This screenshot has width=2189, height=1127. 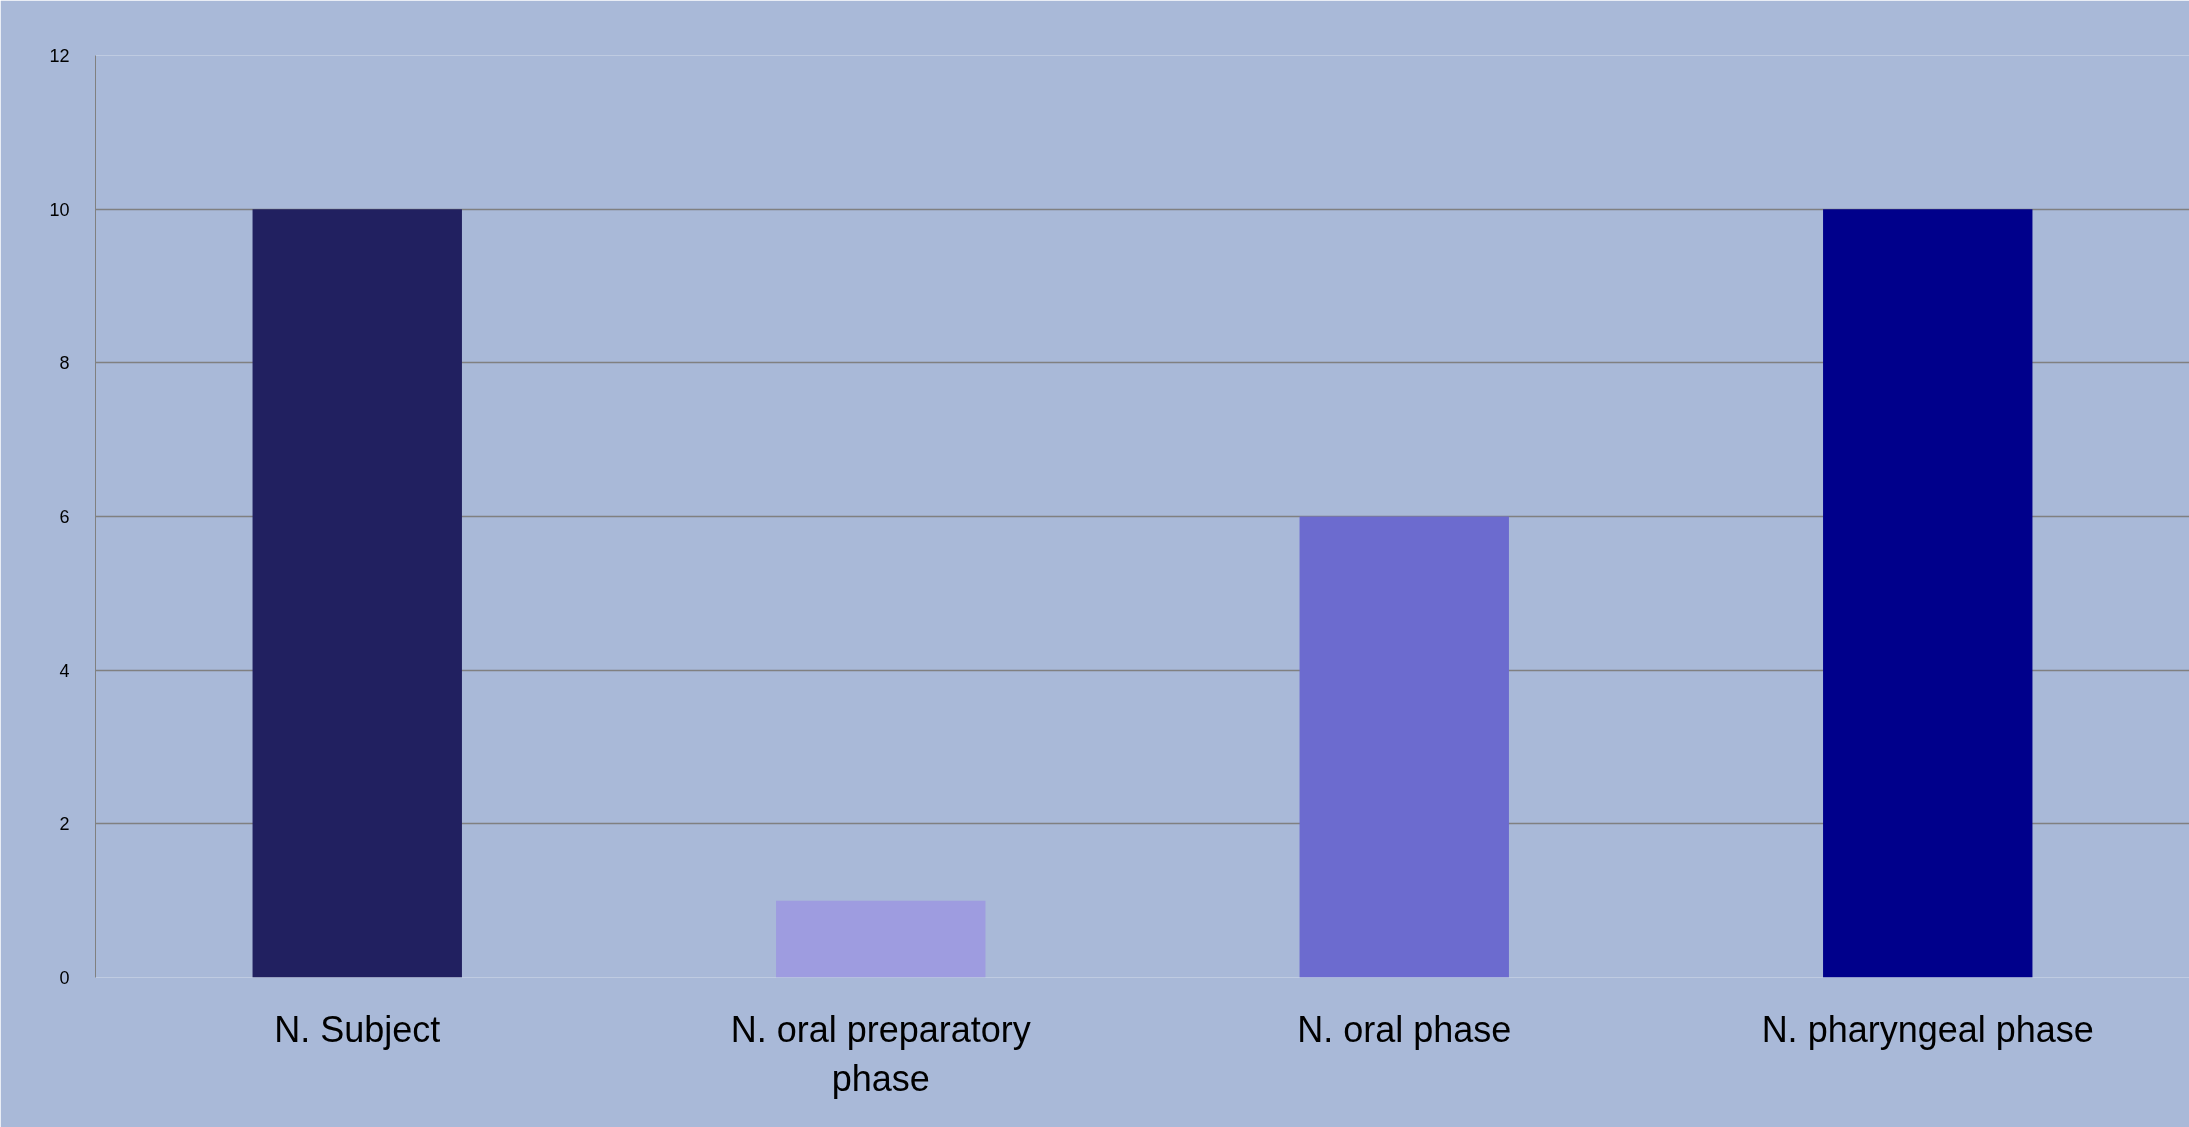 I want to click on x-tick-label: N. pharyngeal phase, so click(x=1927, y=1029).